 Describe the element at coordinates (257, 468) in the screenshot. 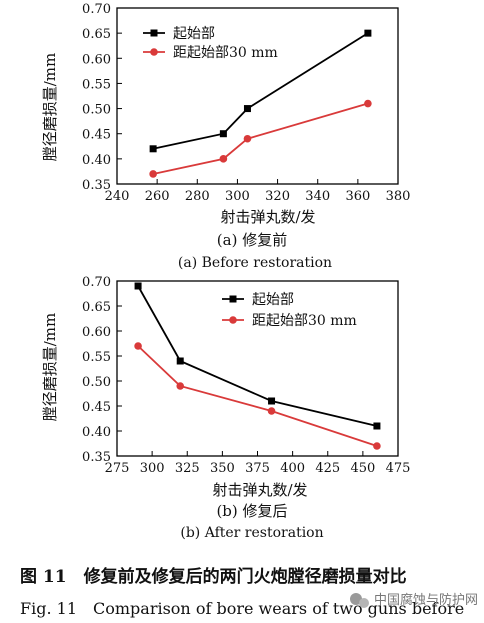

I see `x-tick-label: 375` at that location.